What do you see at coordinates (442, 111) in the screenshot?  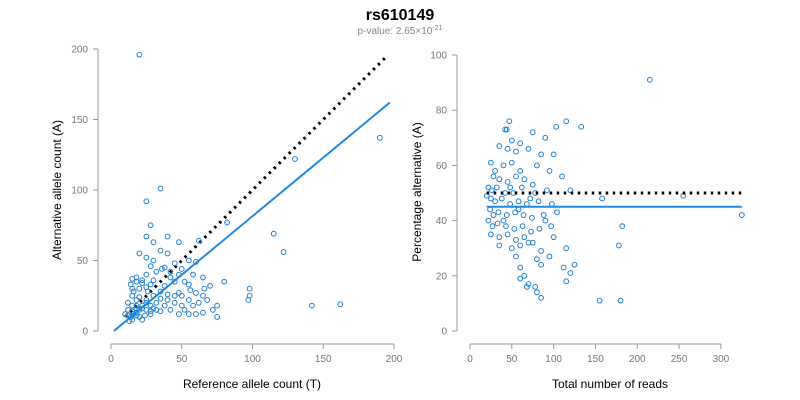 I see `right-y-tick-label: 80` at bounding box center [442, 111].